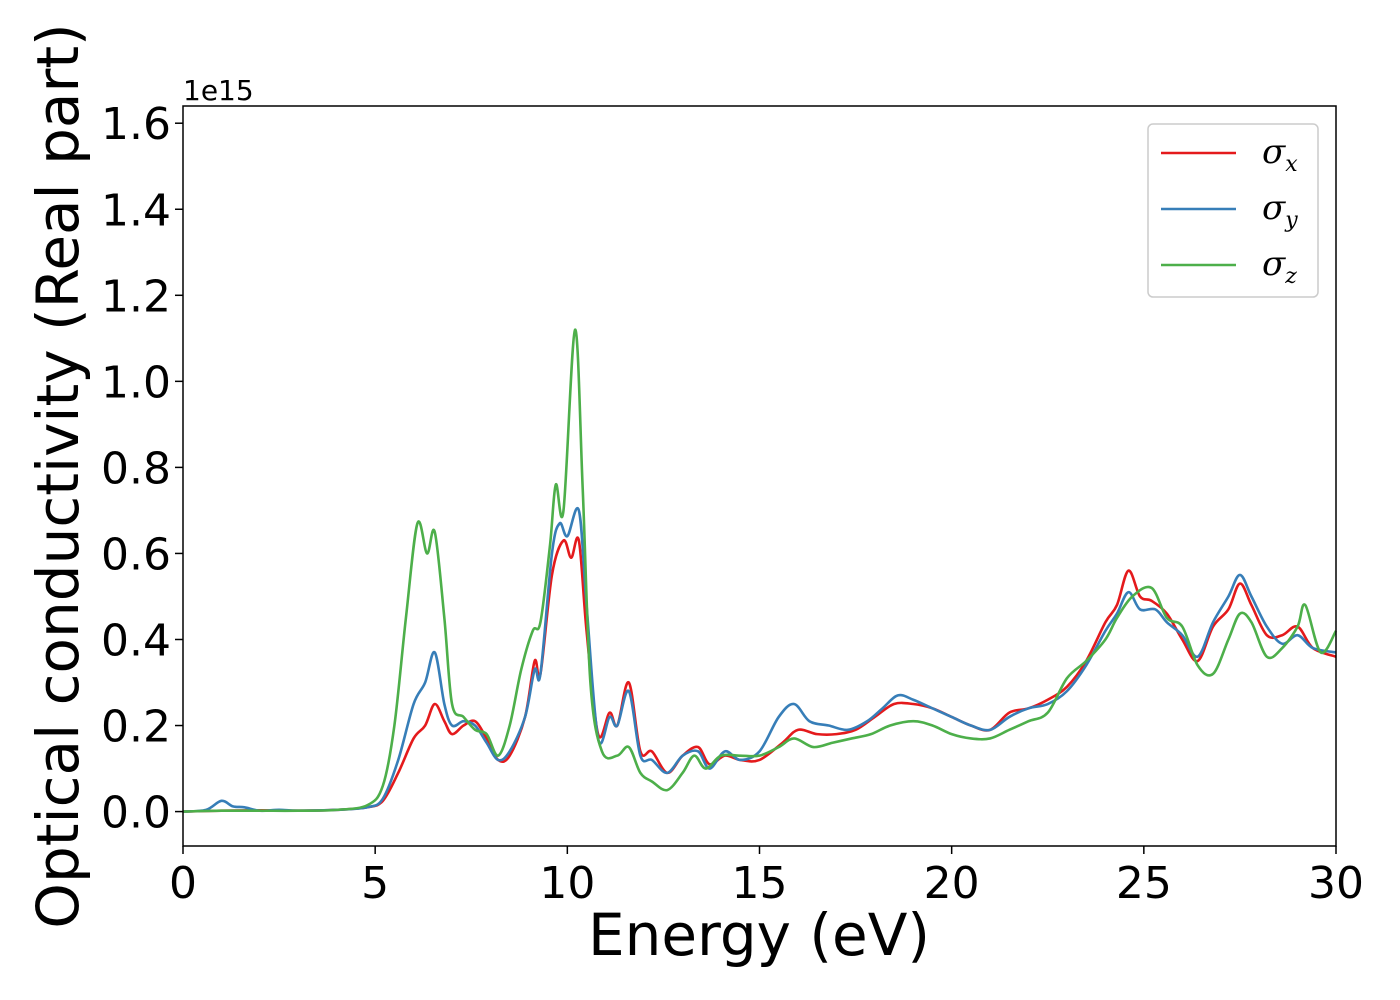  I want to click on y-tick-label: 1.6, so click(136, 124).